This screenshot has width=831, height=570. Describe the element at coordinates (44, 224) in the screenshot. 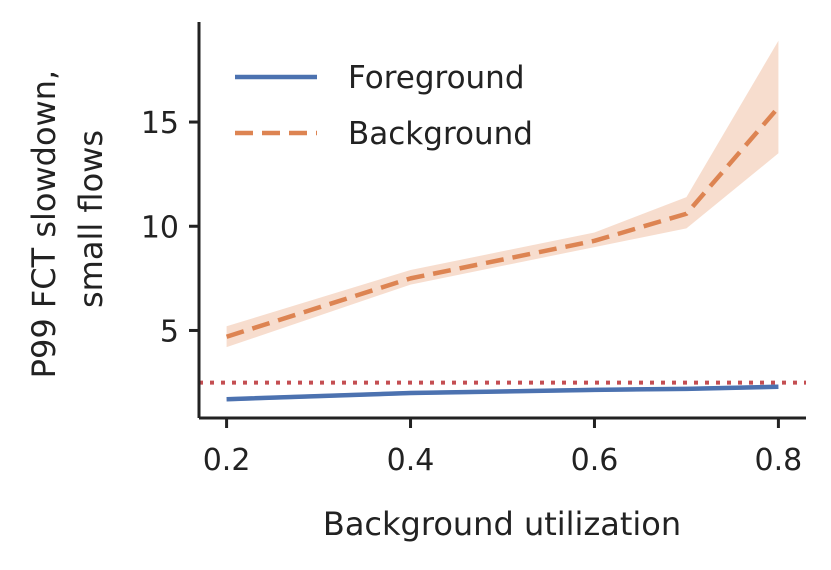

I see `y-axis-label-line-1: P99 FCT slowdown,` at that location.